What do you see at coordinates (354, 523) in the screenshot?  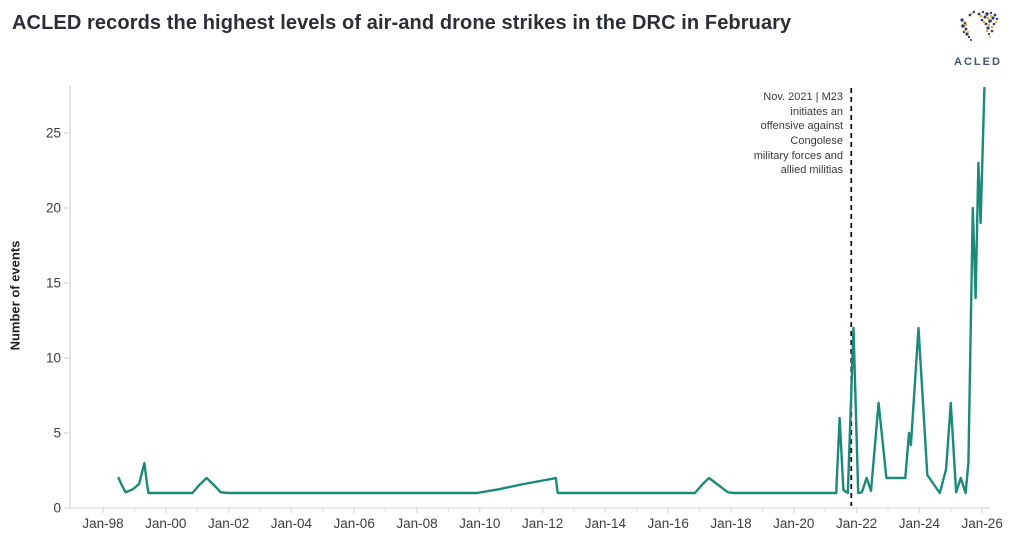 I see `x-tick-label: Jan-06` at bounding box center [354, 523].